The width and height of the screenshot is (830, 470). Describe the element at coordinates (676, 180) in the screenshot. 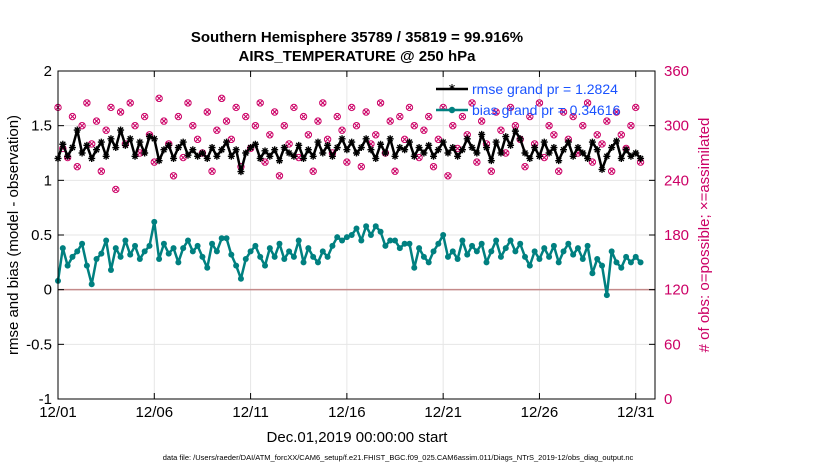

I see `y-tick-label-right: 240` at that location.